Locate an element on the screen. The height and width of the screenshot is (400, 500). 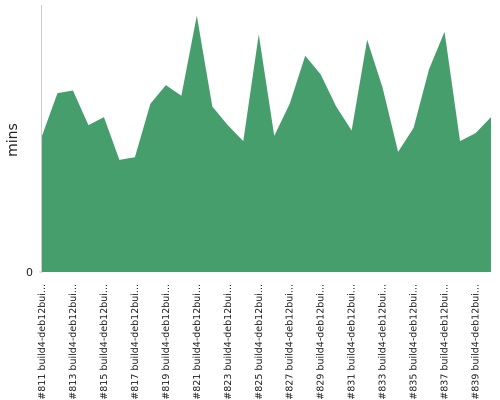
y-tick-label: 0 is located at coordinates (29, 272).